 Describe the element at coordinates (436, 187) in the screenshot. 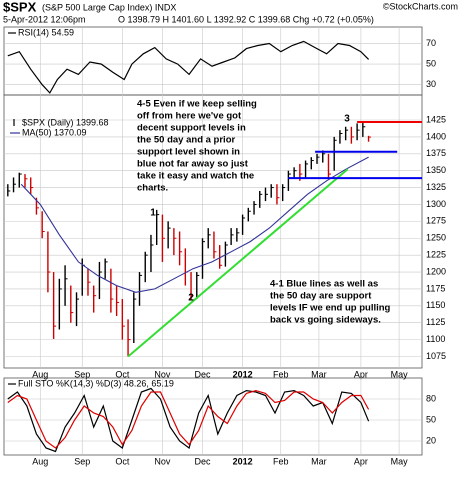

I see `y-tick-label: 1325` at that location.